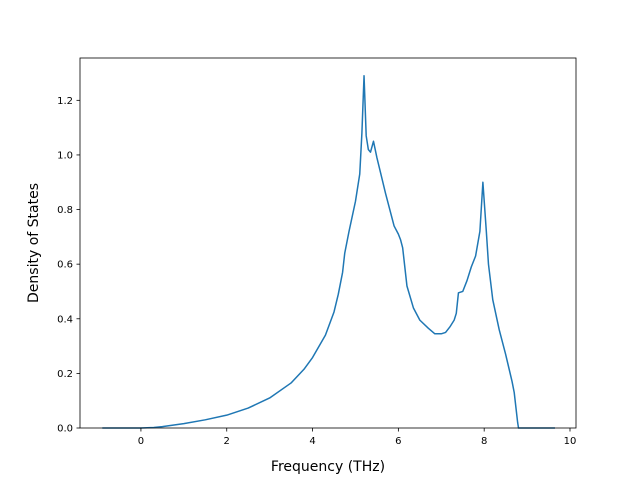 This screenshot has width=640, height=480. What do you see at coordinates (357, 437) in the screenshot?
I see `x-axis-ticks: 0 2 4 6 8 10` at bounding box center [357, 437].